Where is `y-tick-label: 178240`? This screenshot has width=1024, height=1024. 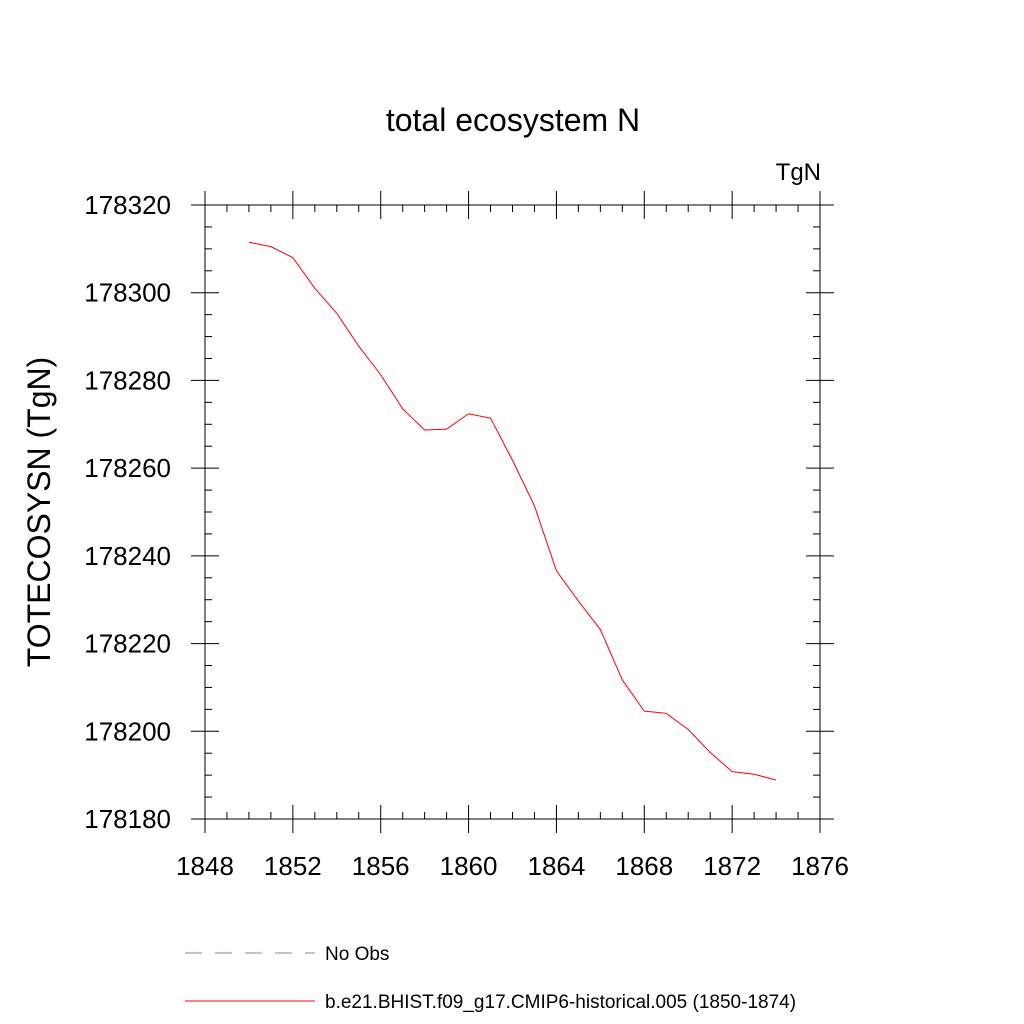 y-tick-label: 178240 is located at coordinates (127, 556).